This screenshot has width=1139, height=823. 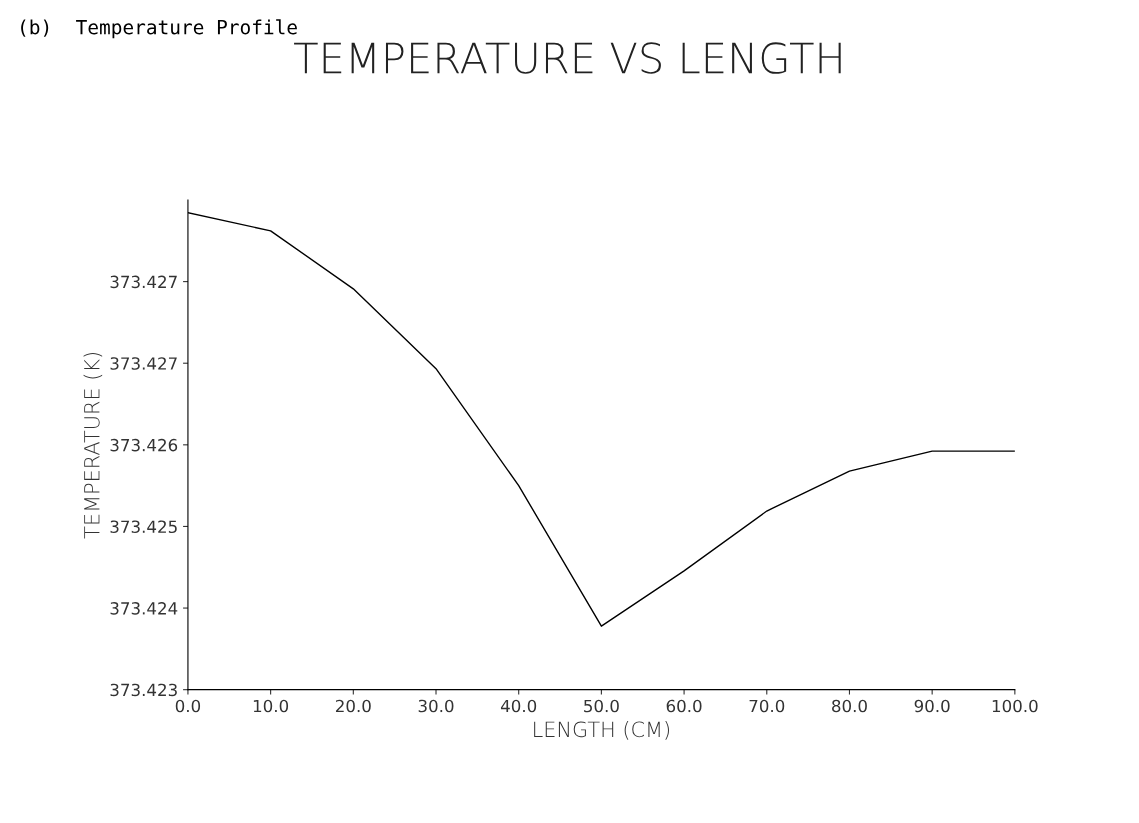 I want to click on text: (b) Temperature Profile, so click(x=159, y=29).